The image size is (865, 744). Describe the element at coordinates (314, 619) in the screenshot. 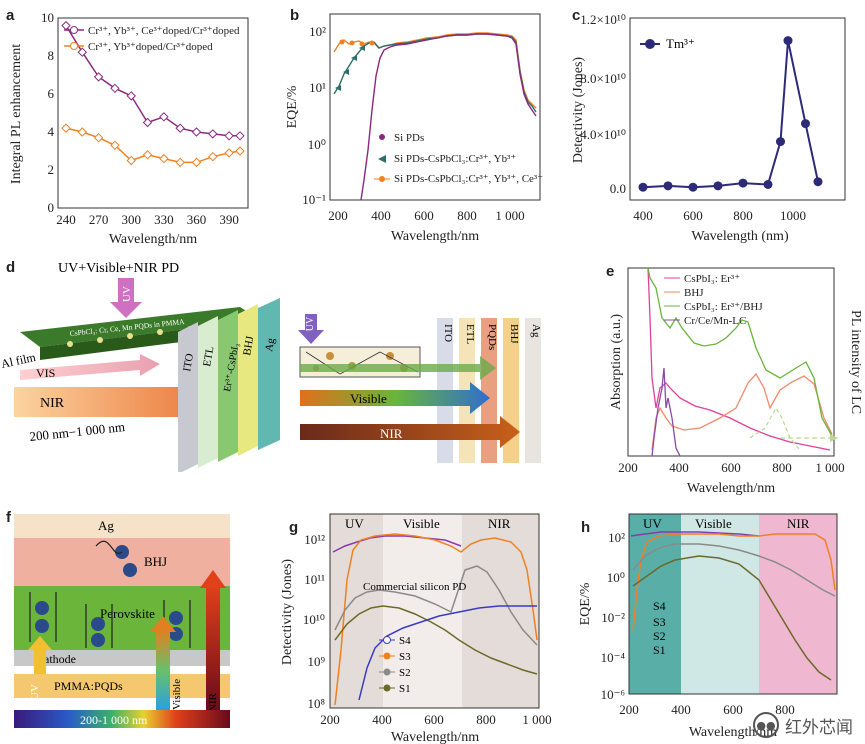

I see `y-tick-label: 10¹⁰` at that location.